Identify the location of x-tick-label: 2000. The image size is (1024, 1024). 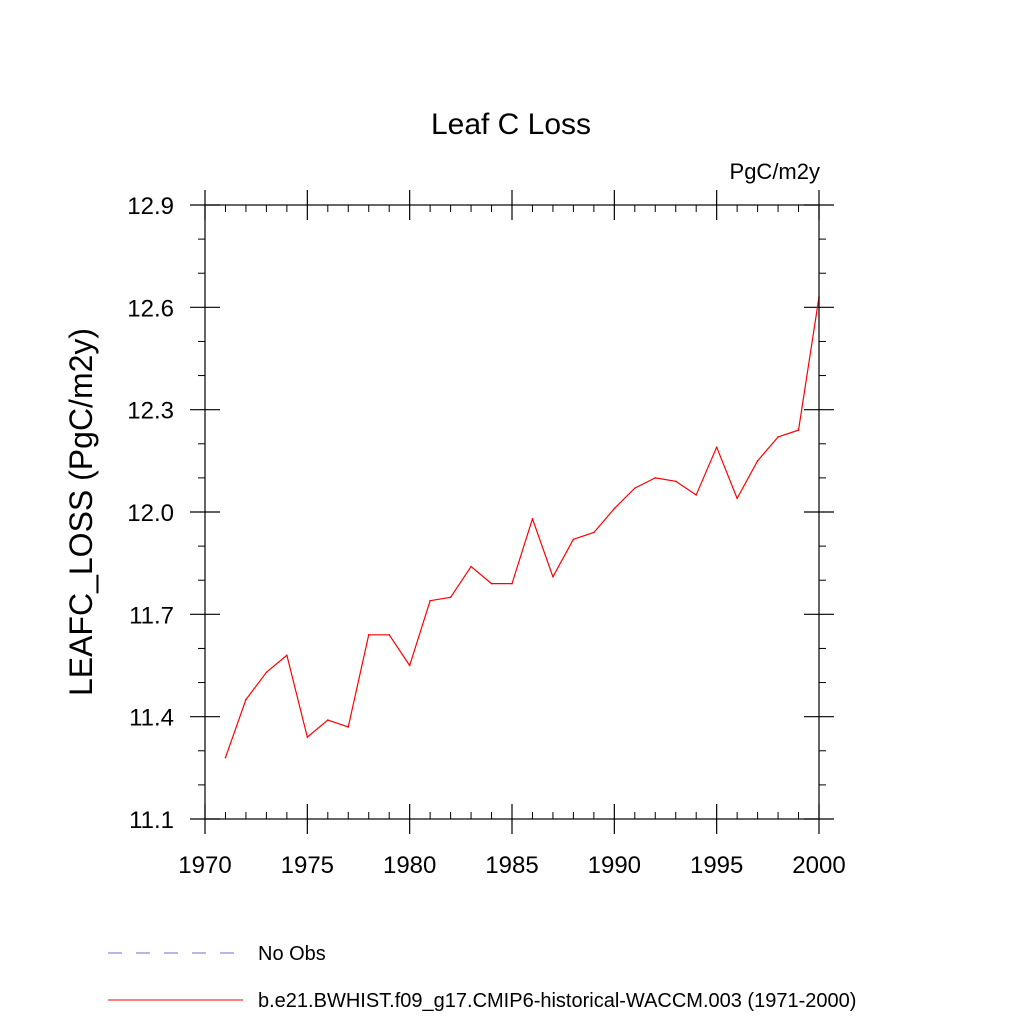
(818, 865).